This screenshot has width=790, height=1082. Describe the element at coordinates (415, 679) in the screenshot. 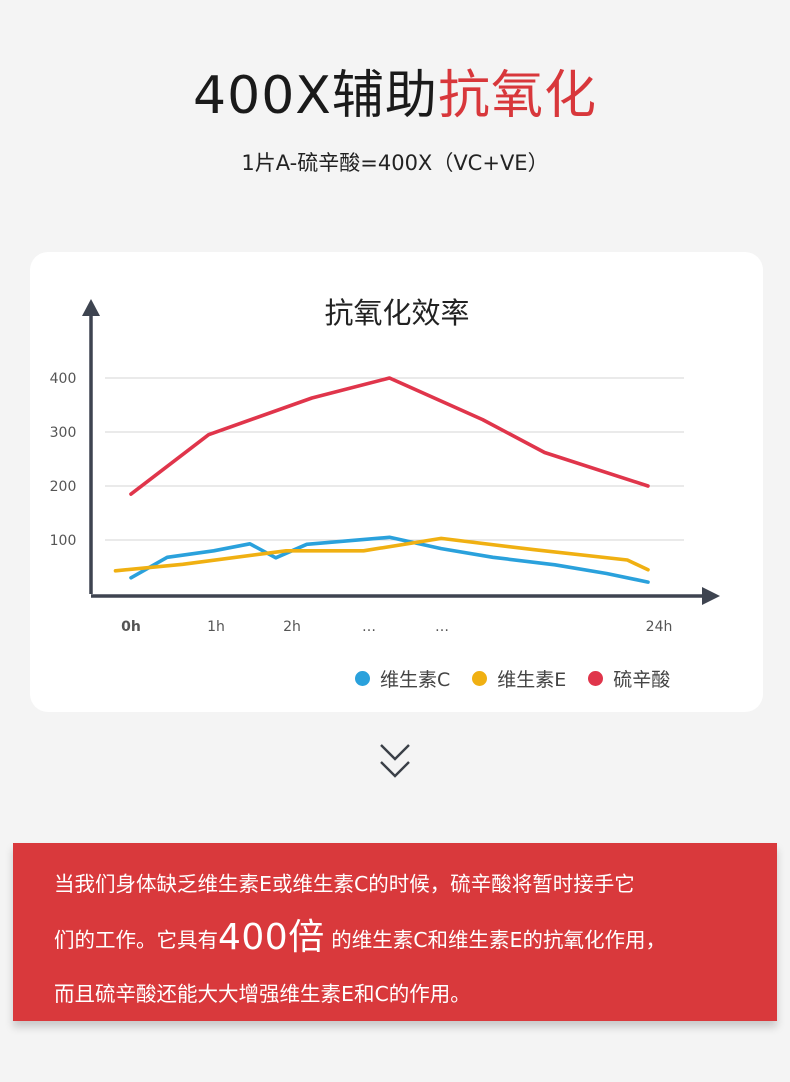

I see `legend-label: 维生素C` at that location.